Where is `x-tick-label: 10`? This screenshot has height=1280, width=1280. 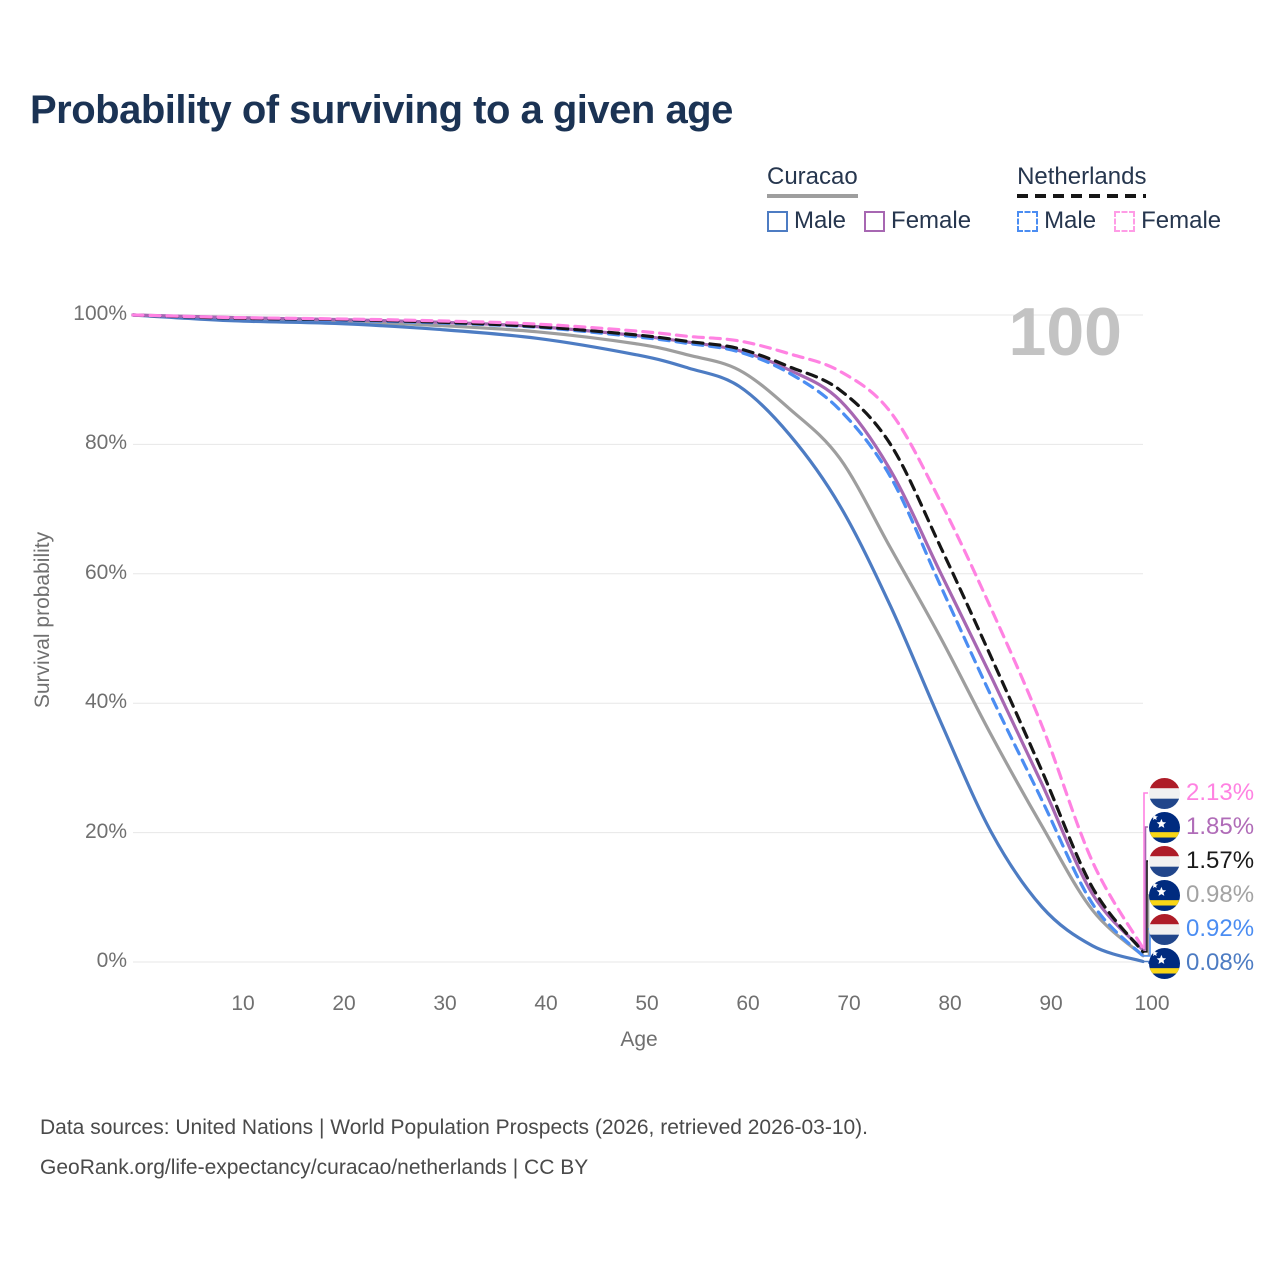 x-tick-label: 10 is located at coordinates (243, 1003).